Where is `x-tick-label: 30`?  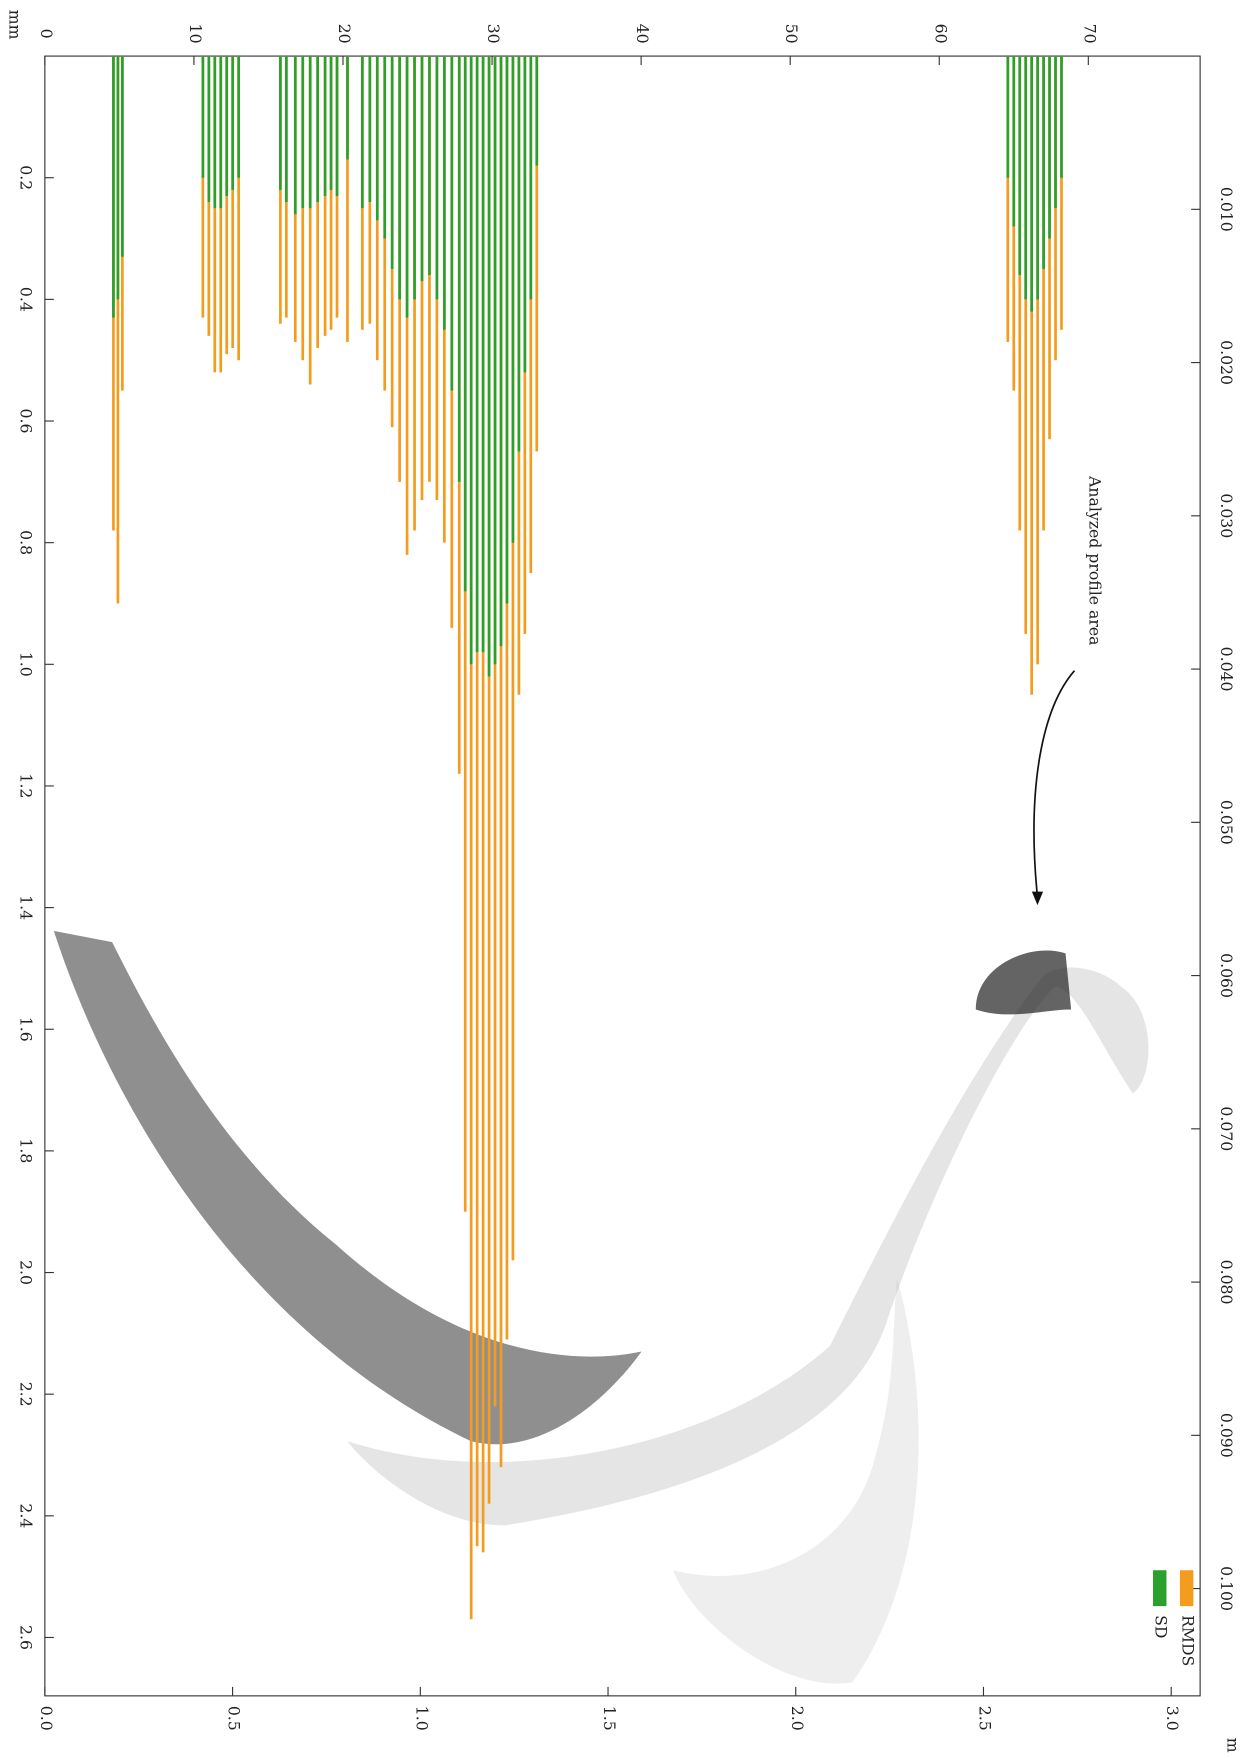
x-tick-label: 30 is located at coordinates (493, 34).